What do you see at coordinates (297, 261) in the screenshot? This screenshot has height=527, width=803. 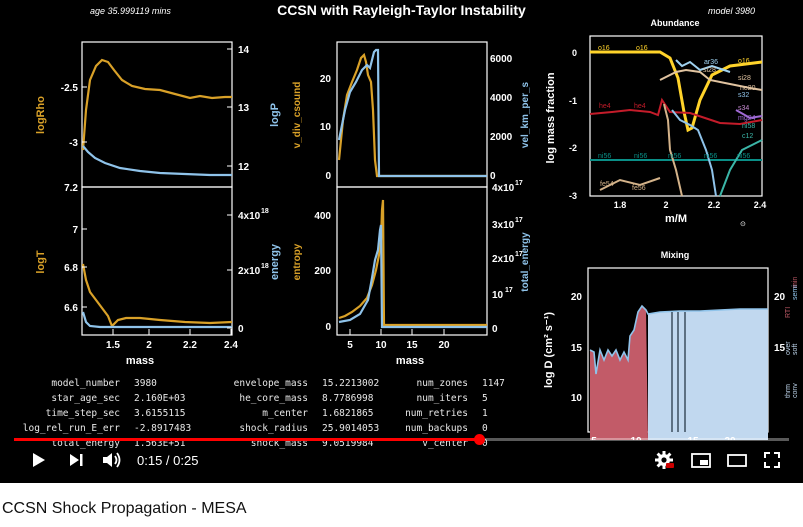 I see `p2-bottom-left-axis-label: entropy` at bounding box center [297, 261].